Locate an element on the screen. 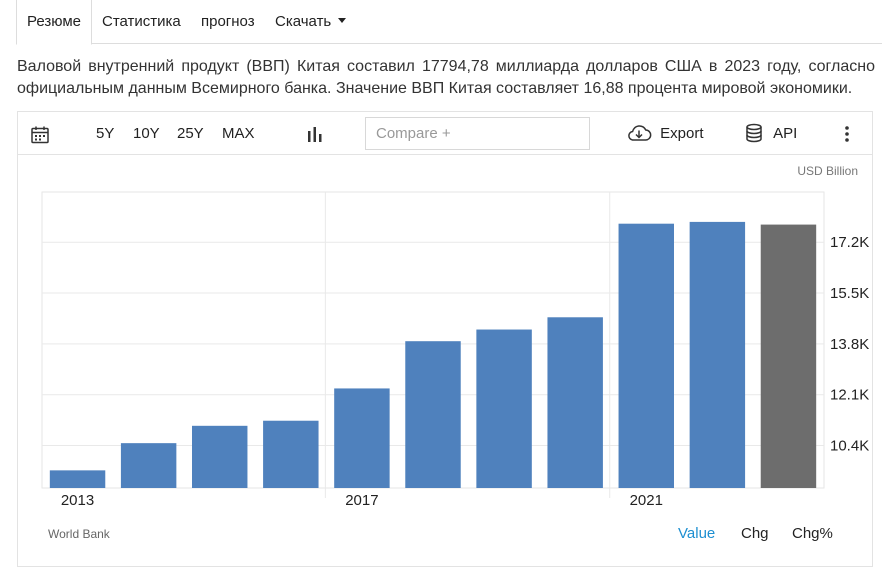 Image resolution: width=882 pixels, height=571 pixels. range-5y-button: 5Y is located at coordinates (105, 133).